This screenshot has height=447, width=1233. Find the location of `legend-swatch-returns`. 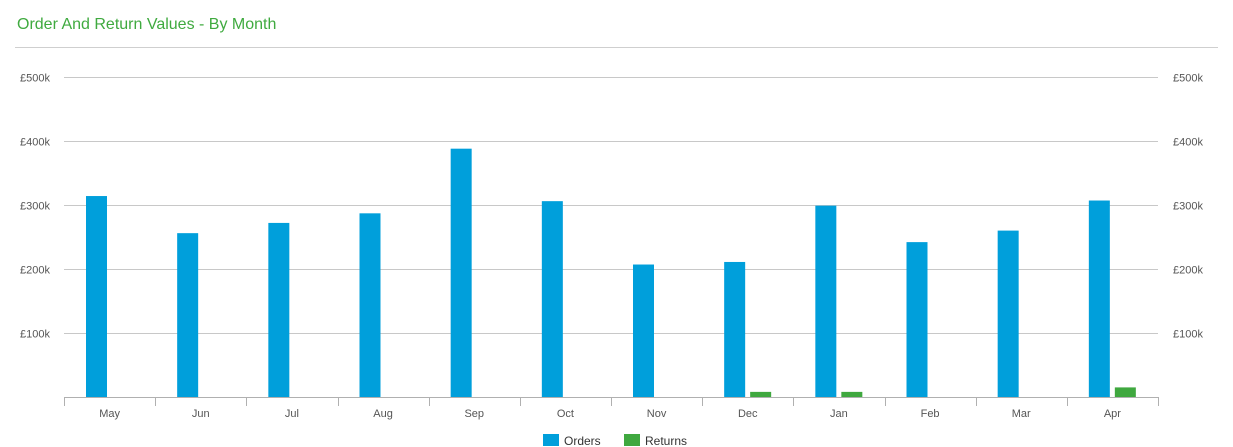

legend-swatch-returns is located at coordinates (632, 440).